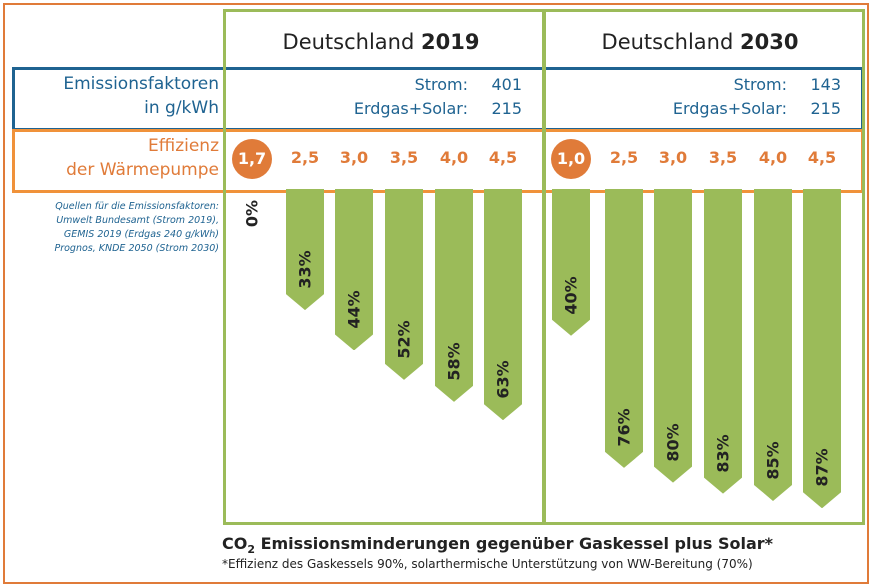 This screenshot has height=586, width=872. What do you see at coordinates (825, 84) in the screenshot?
I see `strom-value: 143` at bounding box center [825, 84].